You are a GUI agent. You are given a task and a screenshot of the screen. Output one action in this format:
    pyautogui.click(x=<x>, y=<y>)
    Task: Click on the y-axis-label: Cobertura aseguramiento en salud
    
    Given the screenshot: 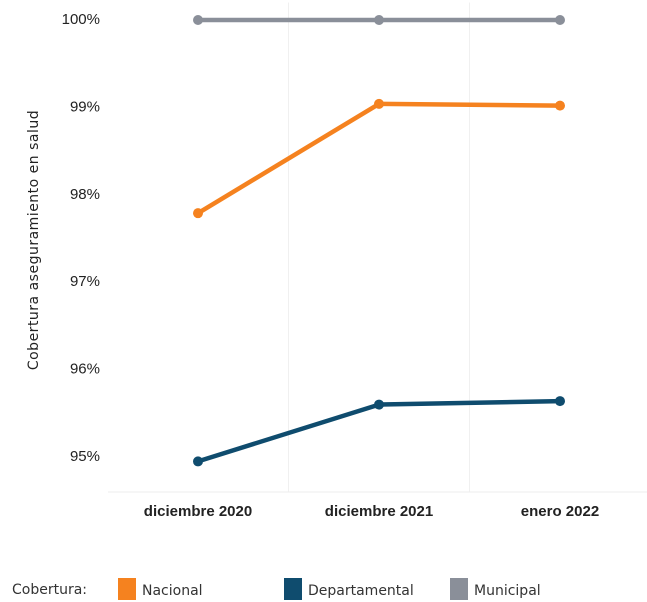 What is the action you would take?
    pyautogui.click(x=34, y=240)
    